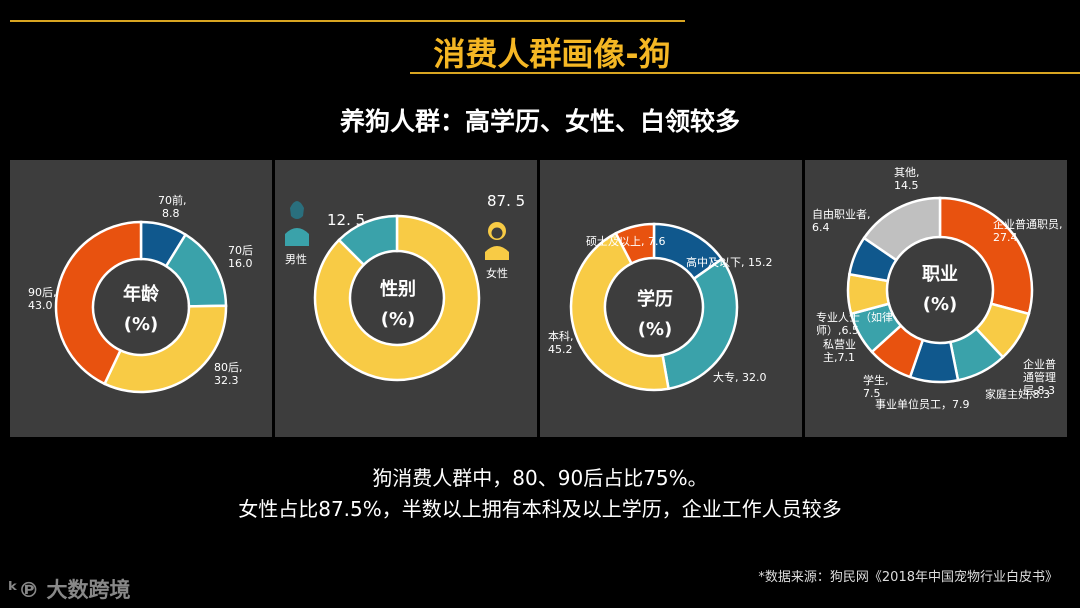  What do you see at coordinates (922, 404) in the screenshot?
I see `label-public-institution: 事业单位员工，7.9` at bounding box center [922, 404].